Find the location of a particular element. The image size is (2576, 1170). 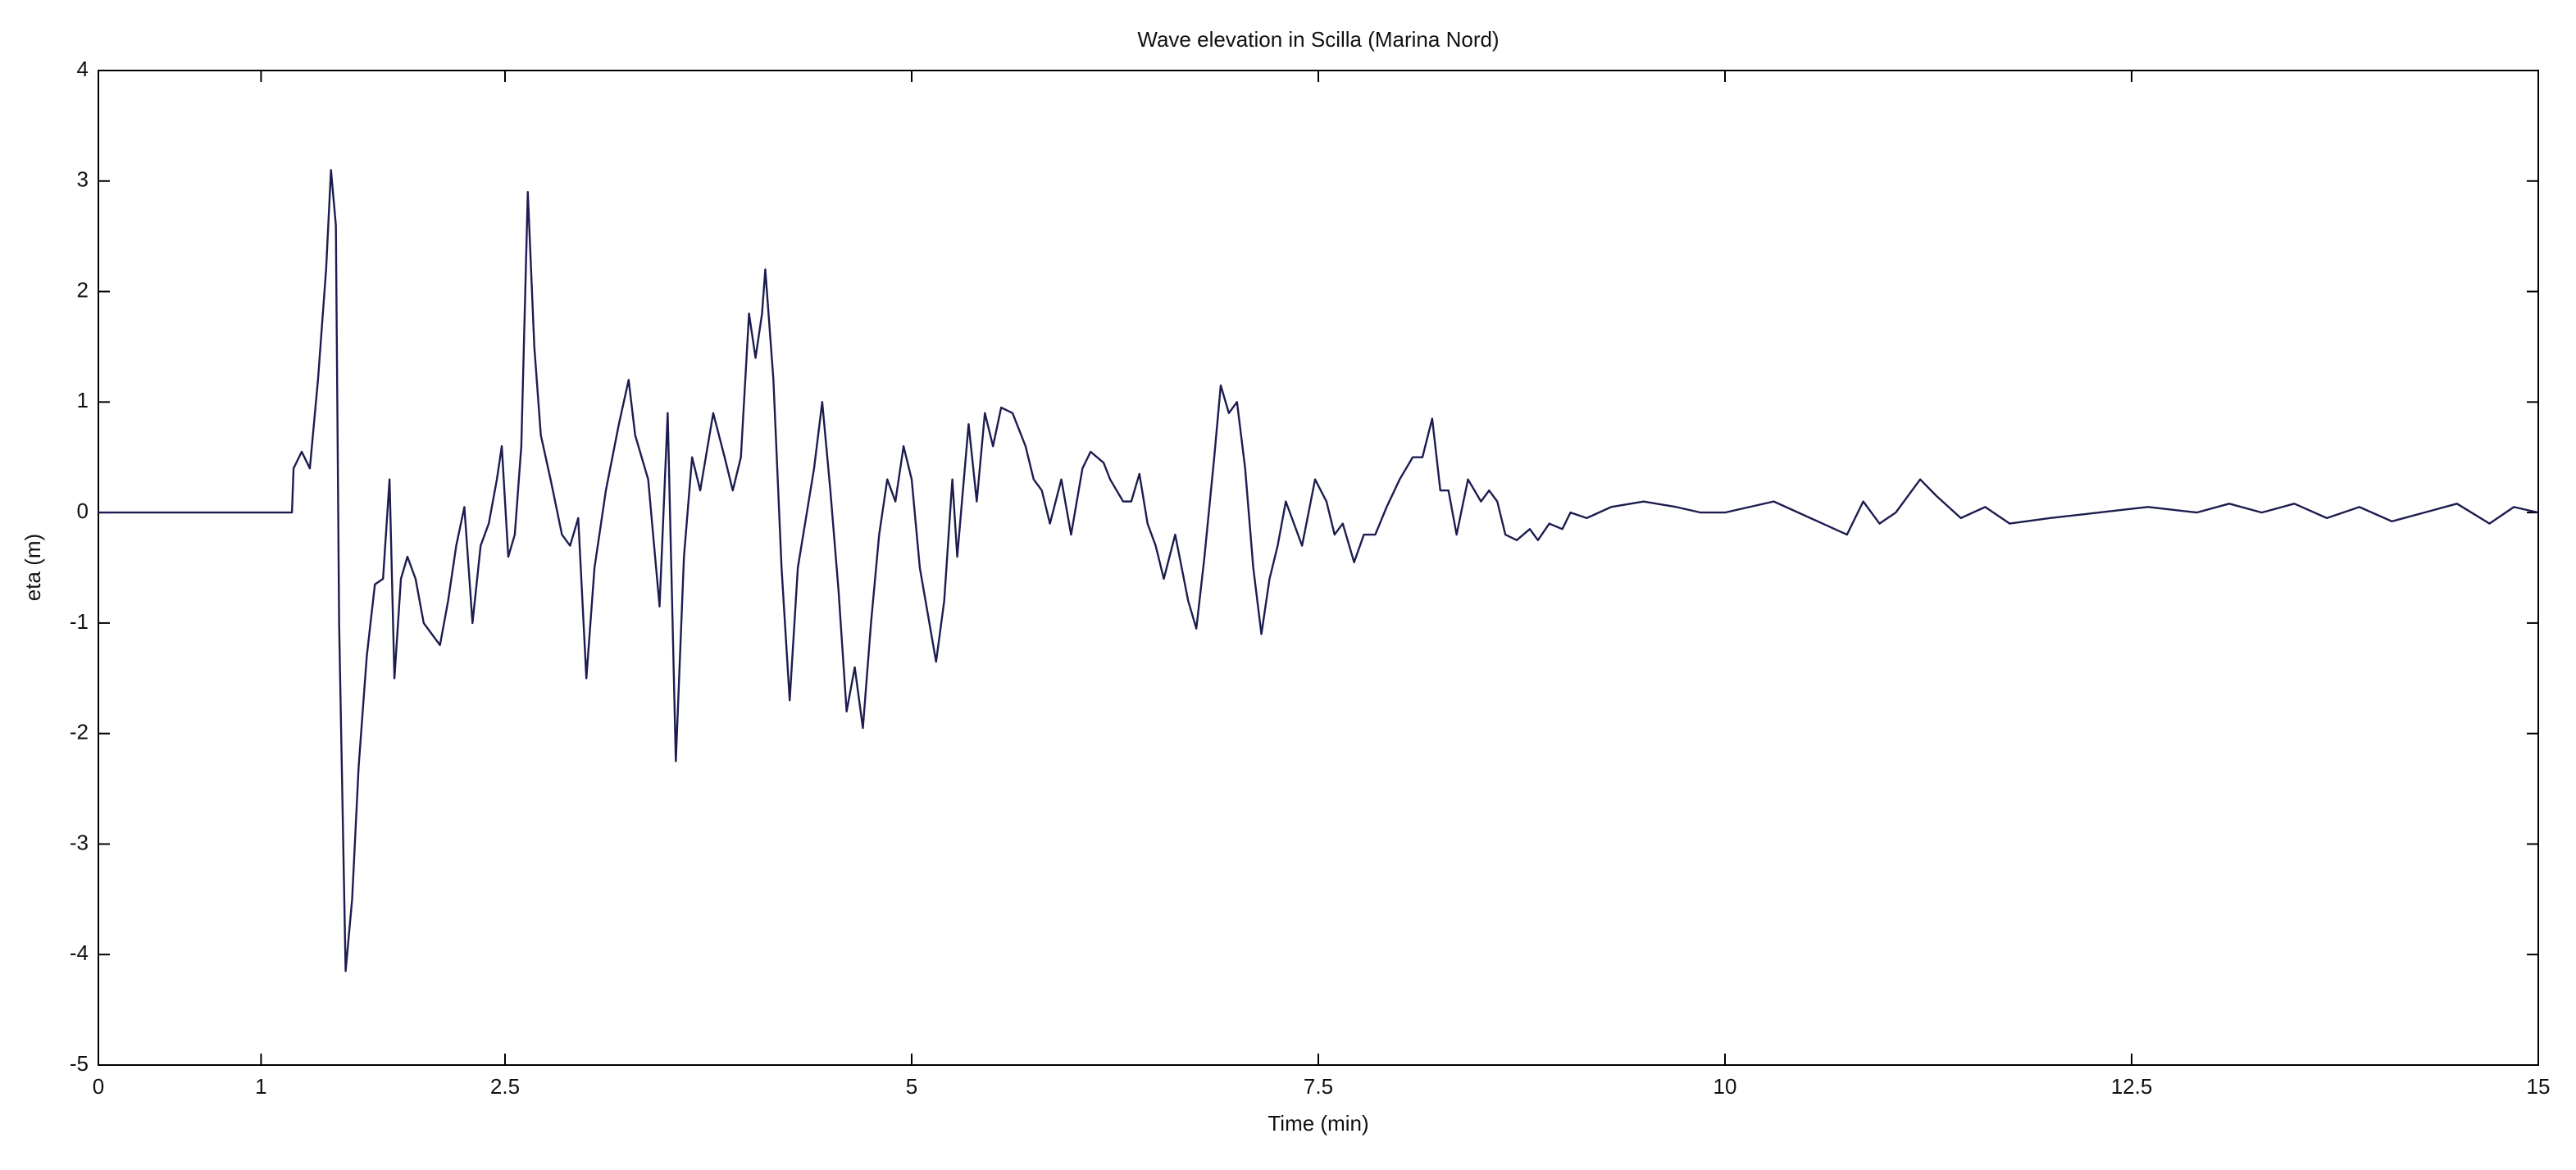

y-tick-label: -3 is located at coordinates (79, 842).